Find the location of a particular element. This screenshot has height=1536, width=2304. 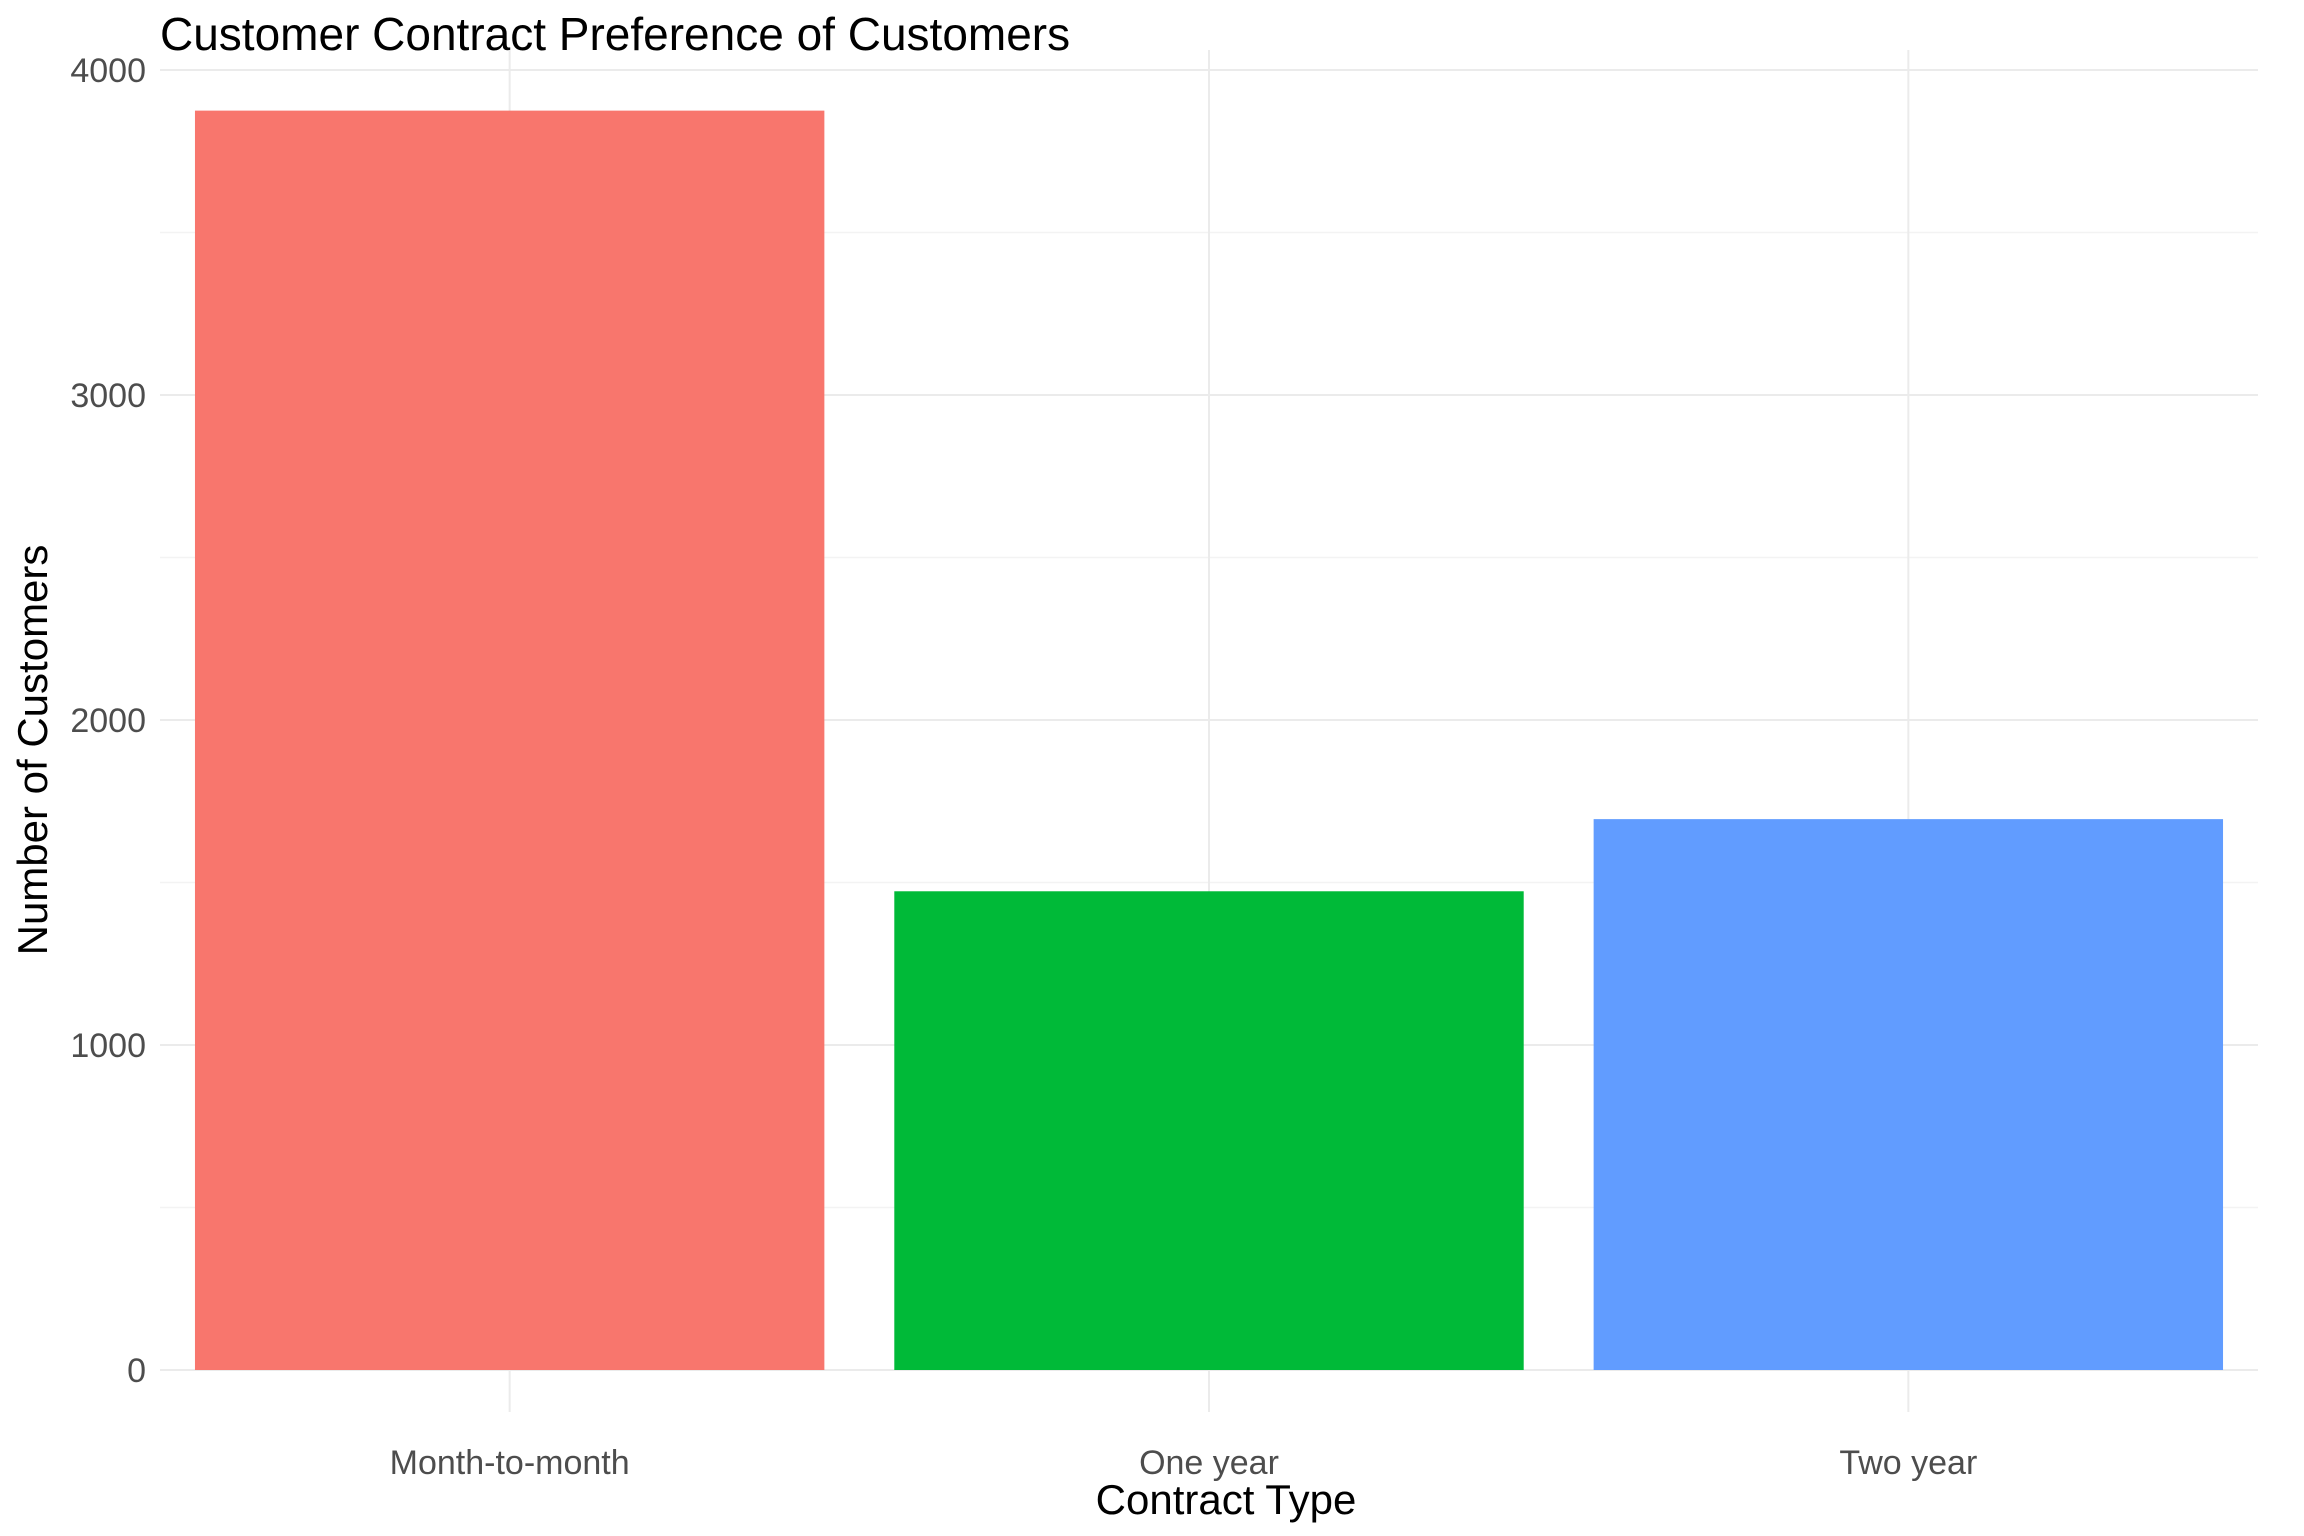

x-axis-ticks: Month-to-month One year Two year is located at coordinates (1184, 1463).